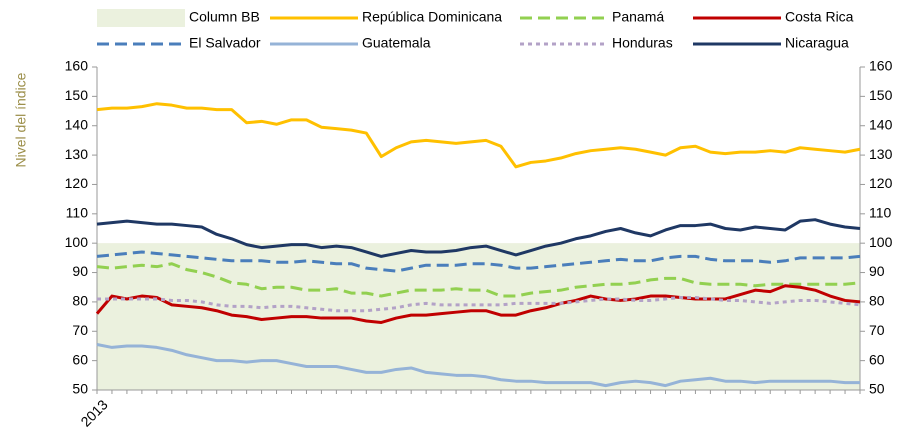 Image resolution: width=905 pixels, height=446 pixels. Describe the element at coordinates (225, 43) in the screenshot. I see `legend-label: El Salvador` at that location.